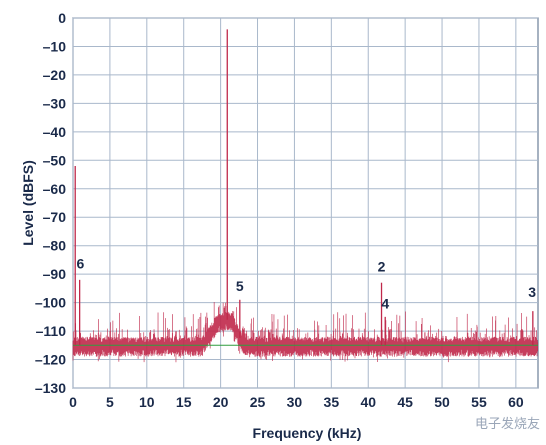  I want to click on peak-annotations: 6 5 2 4 3, so click(306, 283).